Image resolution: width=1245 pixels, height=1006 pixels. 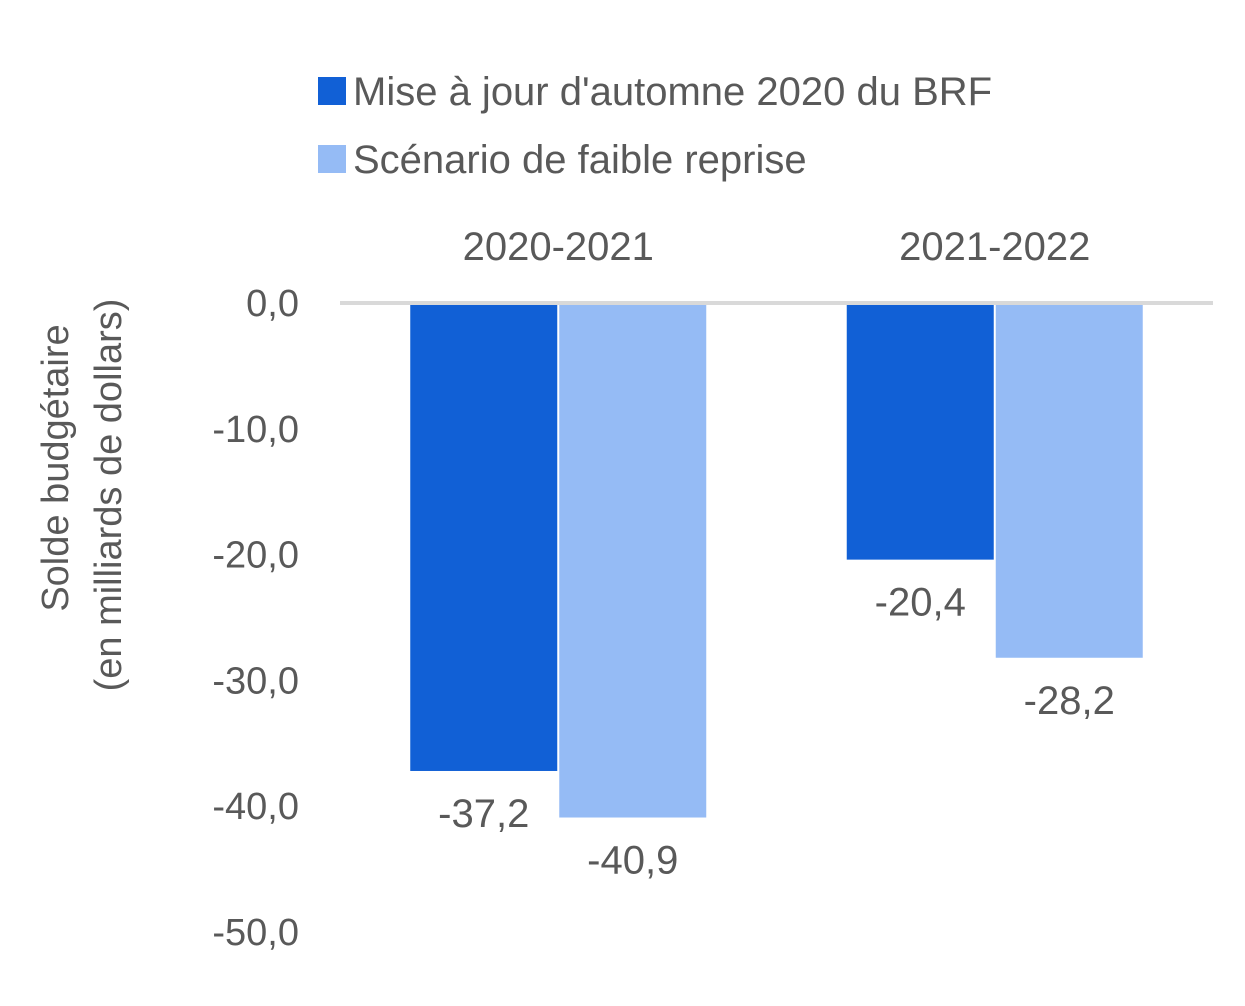 What do you see at coordinates (1069, 701) in the screenshot?
I see `data-label: -28,2` at bounding box center [1069, 701].